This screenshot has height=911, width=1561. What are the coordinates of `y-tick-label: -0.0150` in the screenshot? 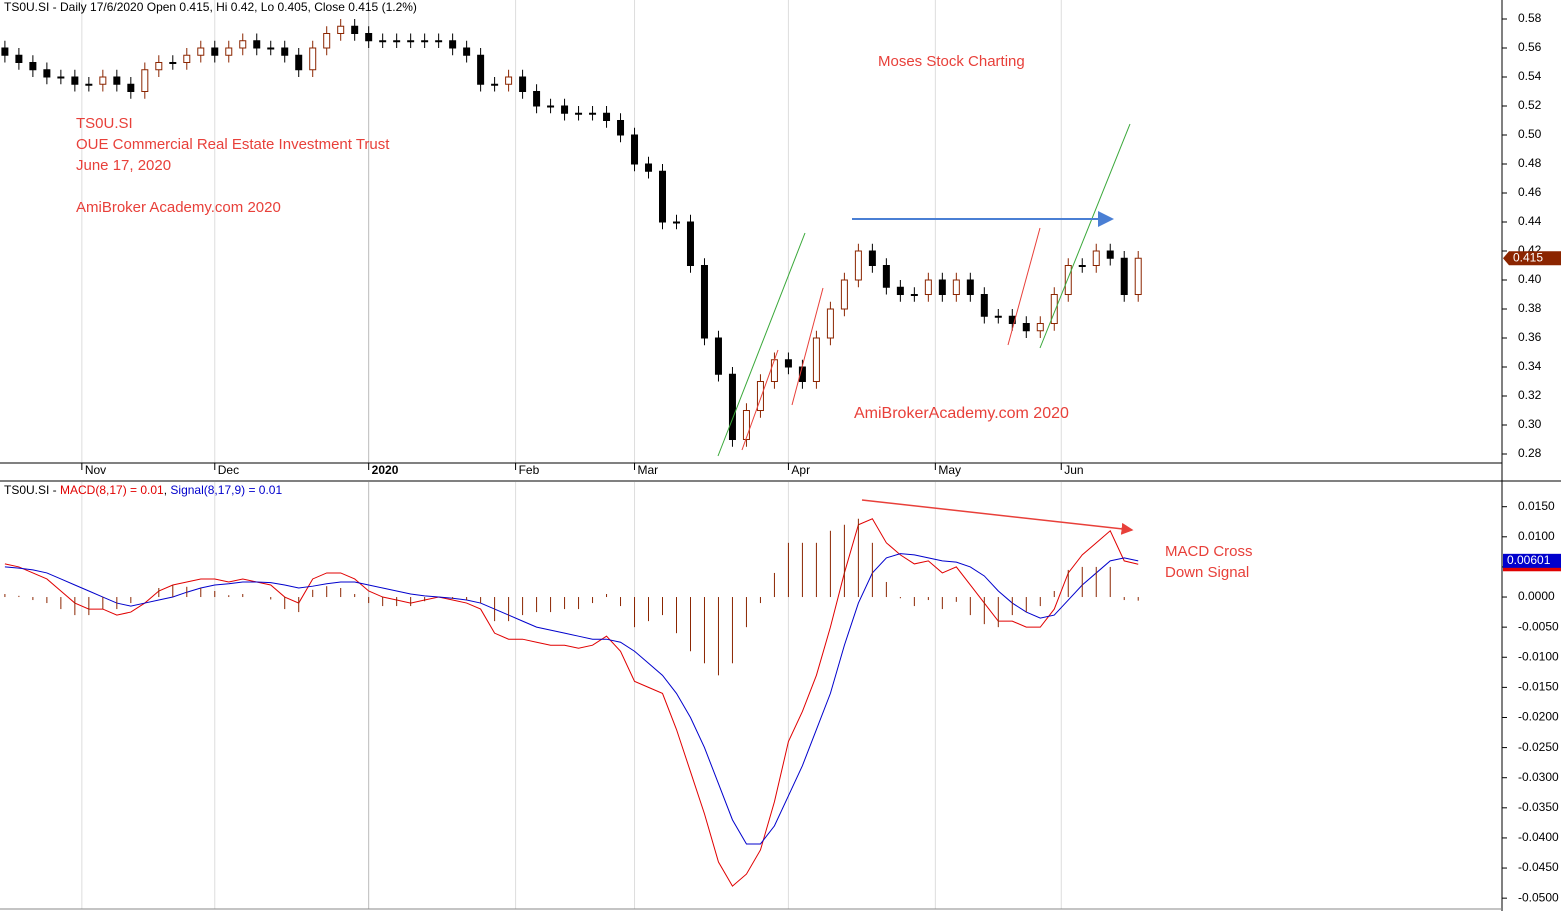 It's located at (1538, 687).